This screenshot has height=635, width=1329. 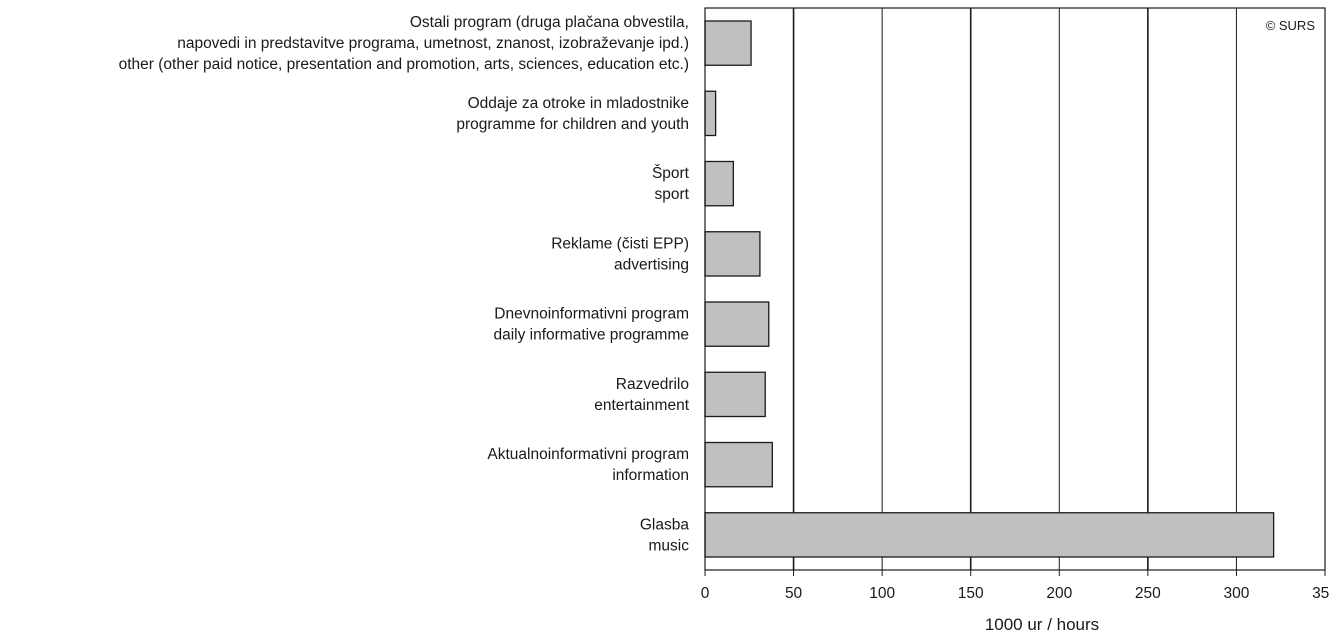 I want to click on category-label-5-line-1: entertainment, so click(x=641, y=405).